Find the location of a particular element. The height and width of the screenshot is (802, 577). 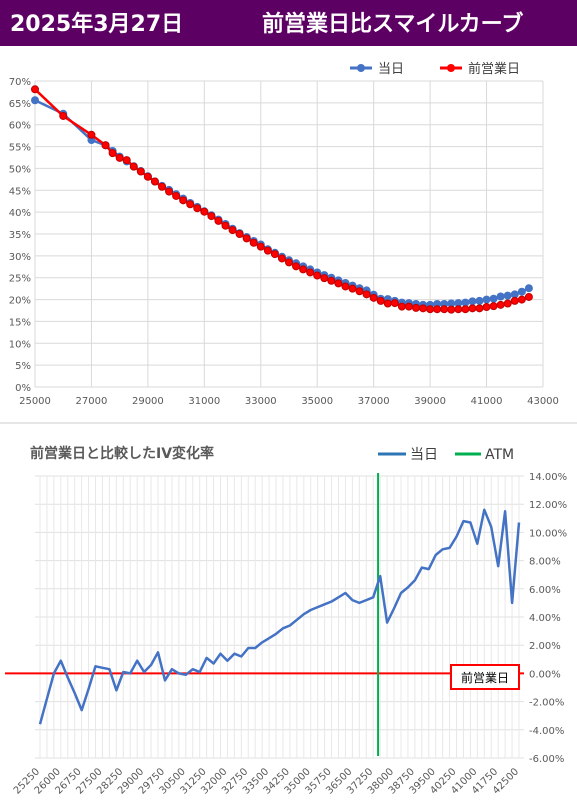

x-tick-label: 35000 is located at coordinates (317, 401).